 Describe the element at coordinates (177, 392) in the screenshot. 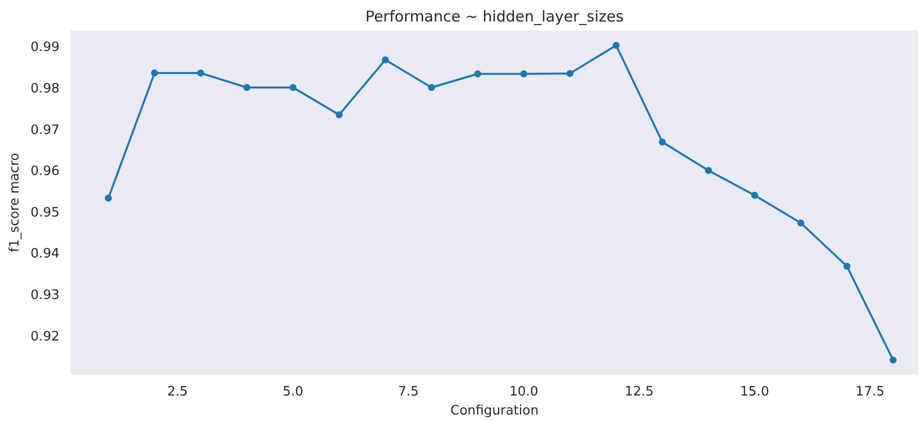

I see `x-tick-label: 2.5` at that location.